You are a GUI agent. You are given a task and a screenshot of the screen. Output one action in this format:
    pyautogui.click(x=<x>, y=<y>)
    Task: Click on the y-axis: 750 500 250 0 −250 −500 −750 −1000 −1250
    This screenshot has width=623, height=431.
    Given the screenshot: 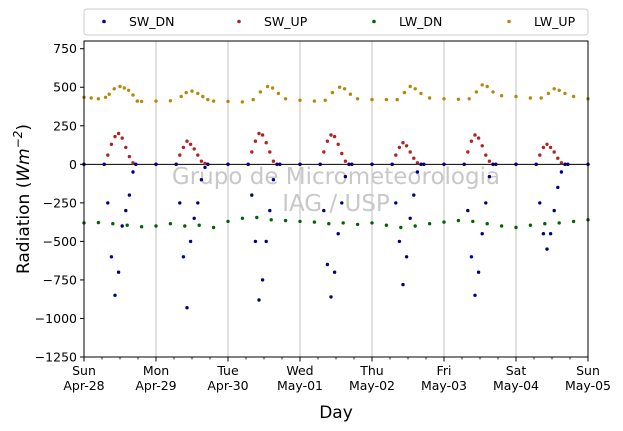 What is the action you would take?
    pyautogui.click(x=59, y=203)
    